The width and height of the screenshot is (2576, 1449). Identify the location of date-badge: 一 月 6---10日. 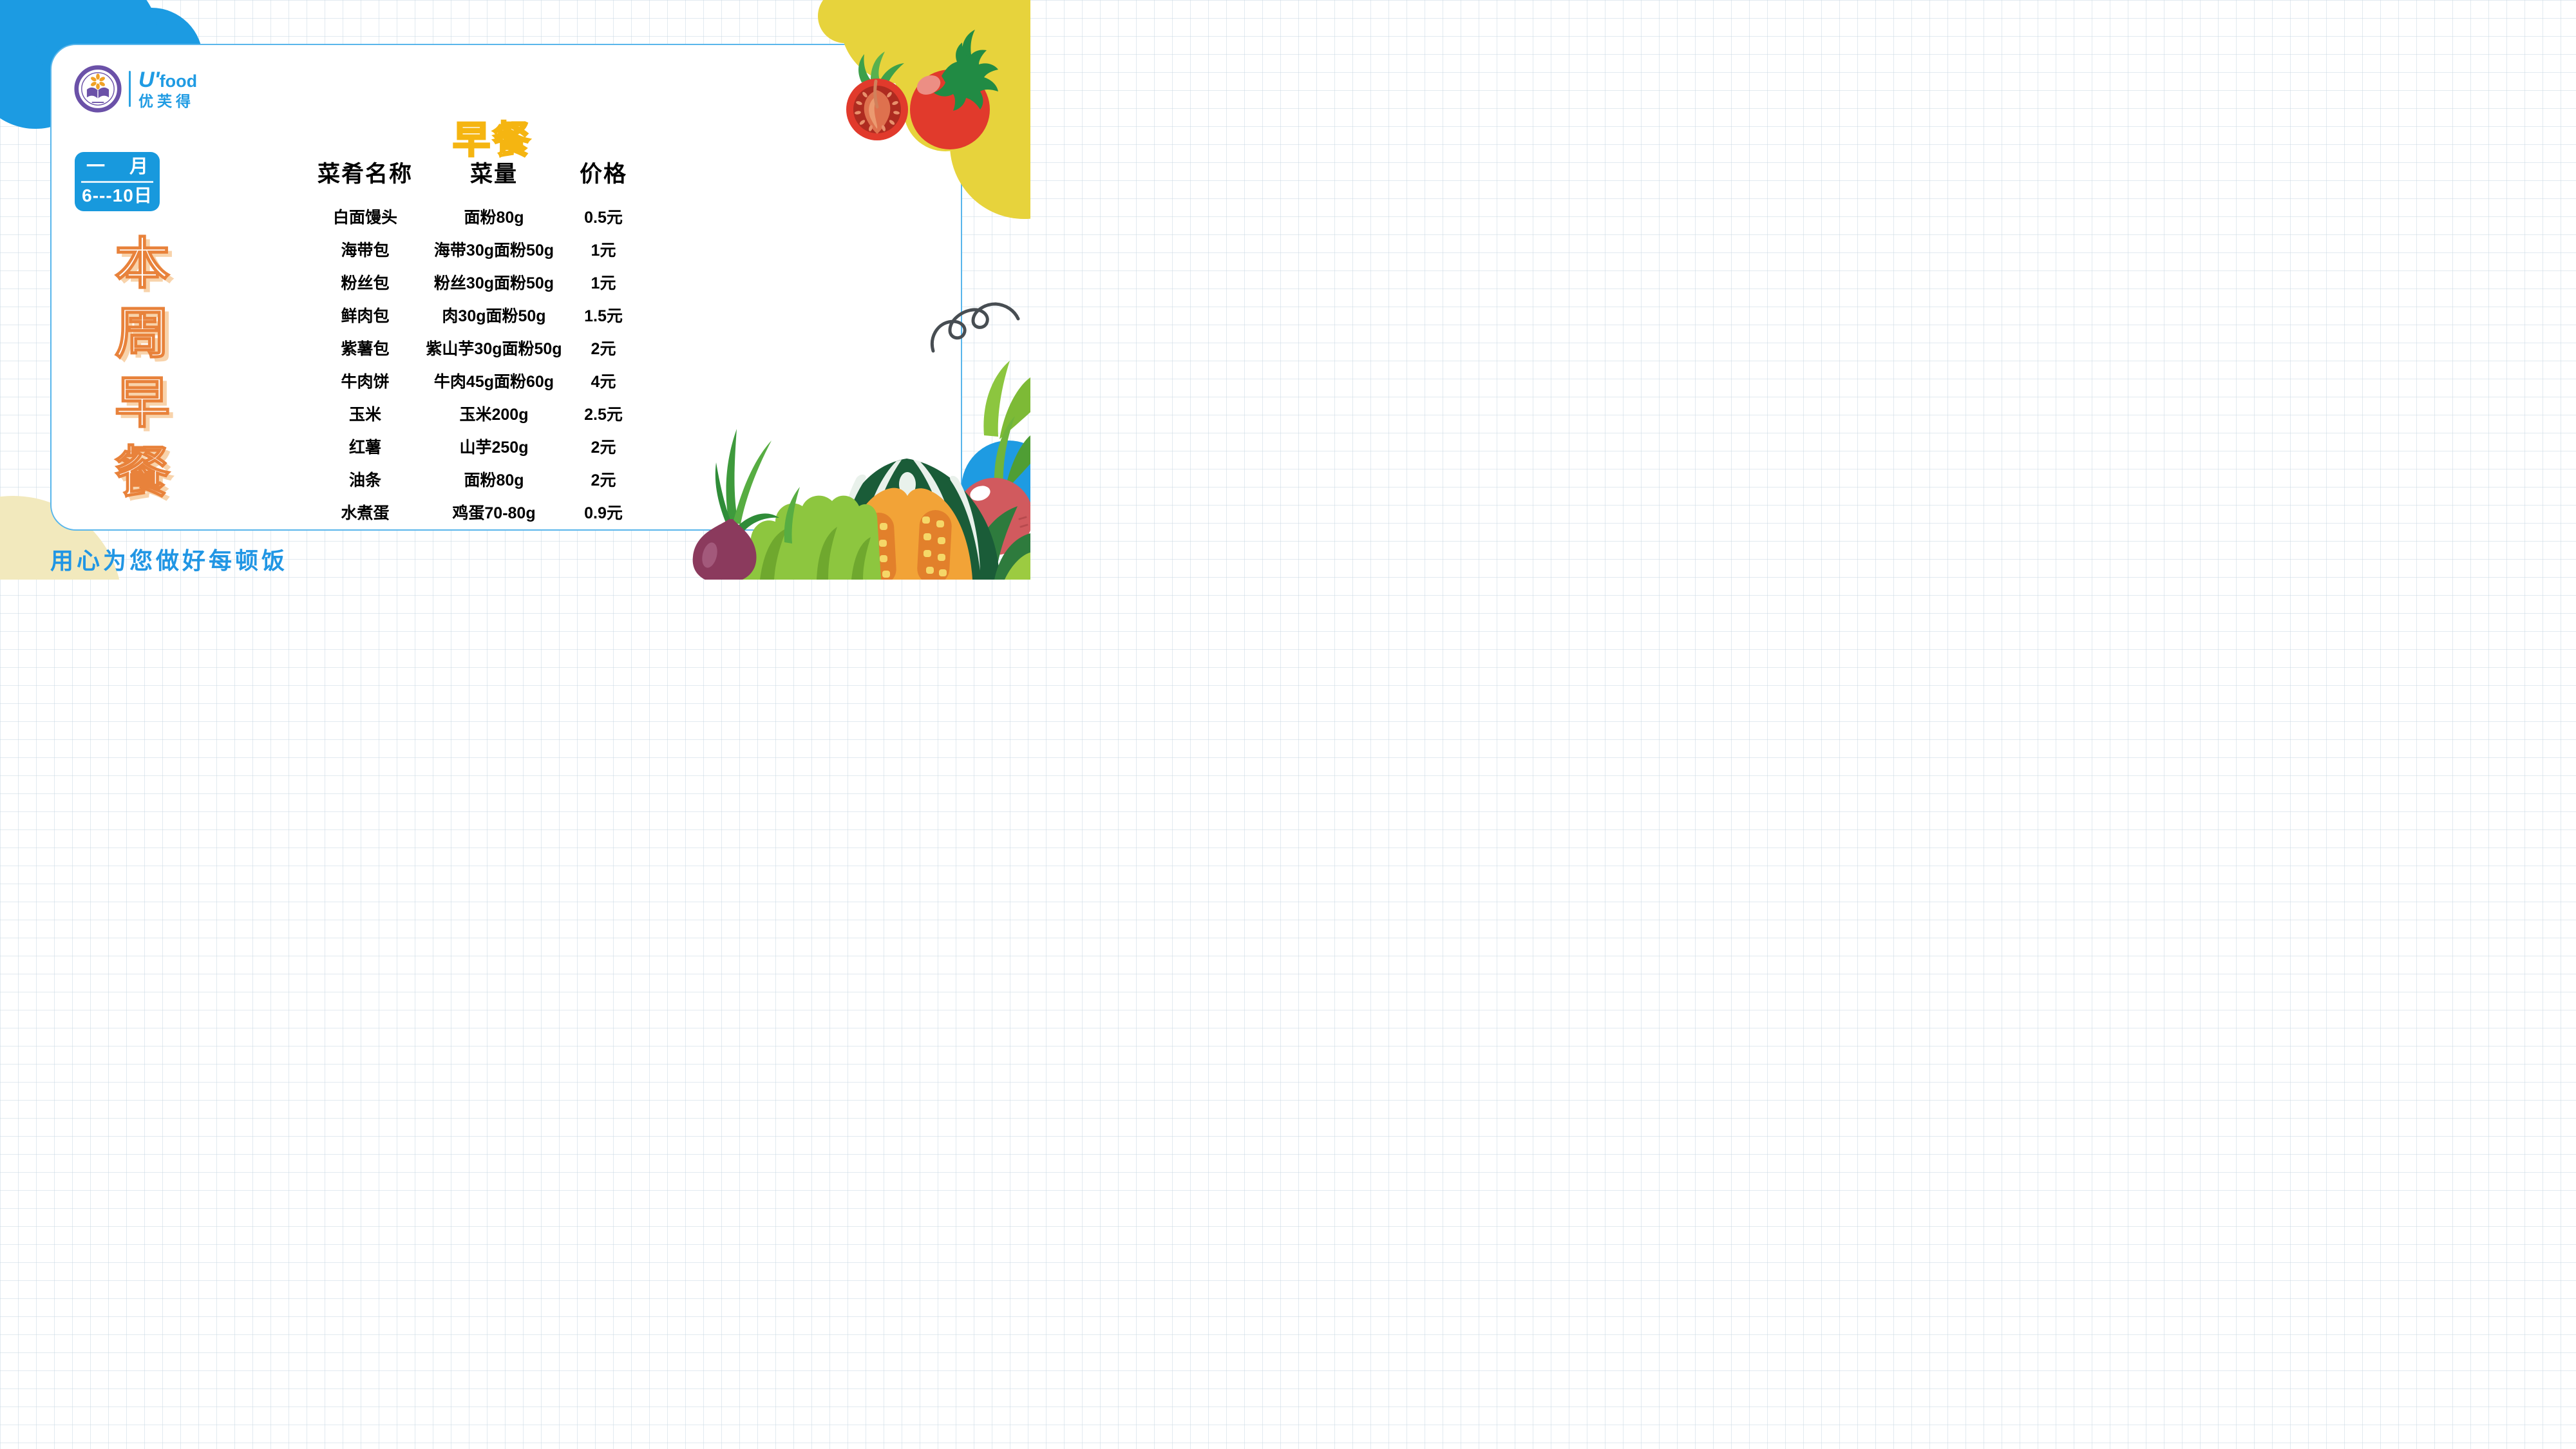
(117, 182).